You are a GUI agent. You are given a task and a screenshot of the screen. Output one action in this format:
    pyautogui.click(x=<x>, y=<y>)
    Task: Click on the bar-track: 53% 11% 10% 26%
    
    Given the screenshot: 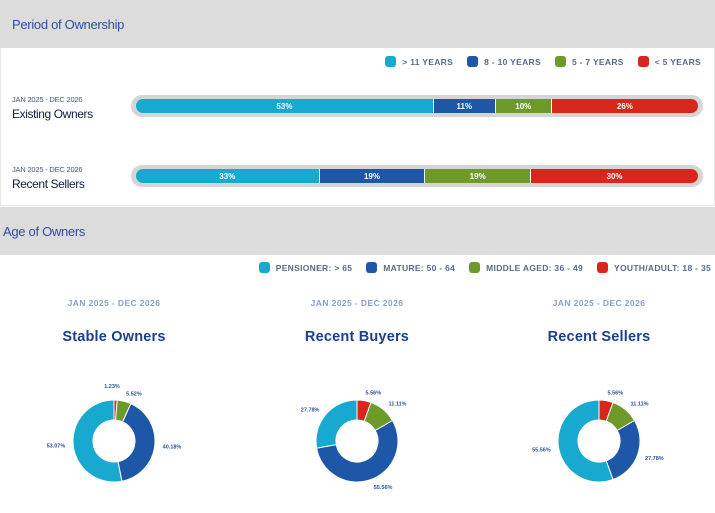 What is the action you would take?
    pyautogui.click(x=417, y=106)
    